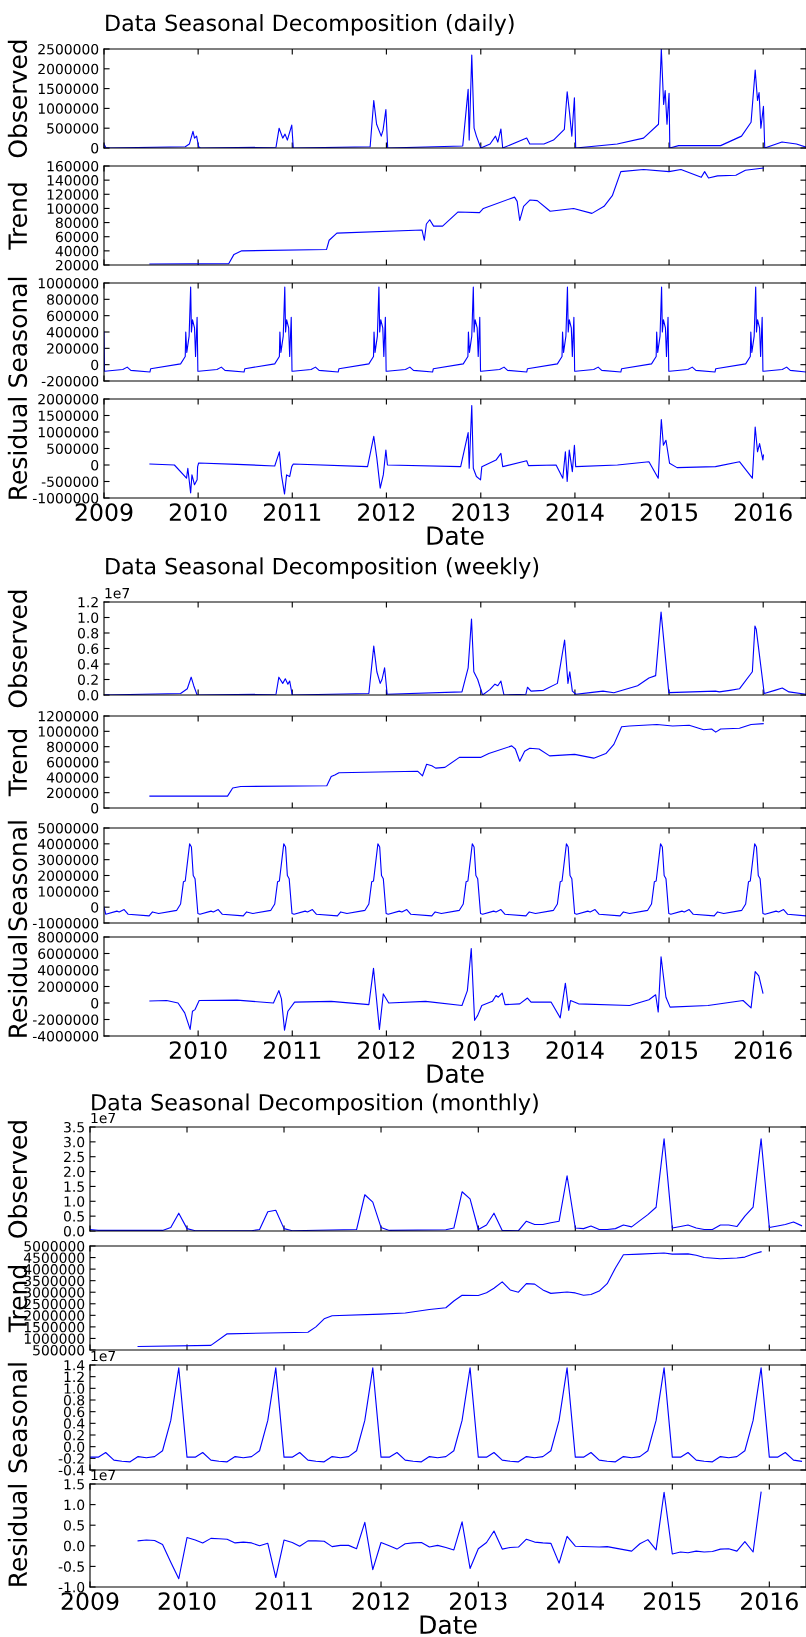 The image size is (806, 1637). What do you see at coordinates (70, 381) in the screenshot?
I see `y-tick-label: -200000` at bounding box center [70, 381].